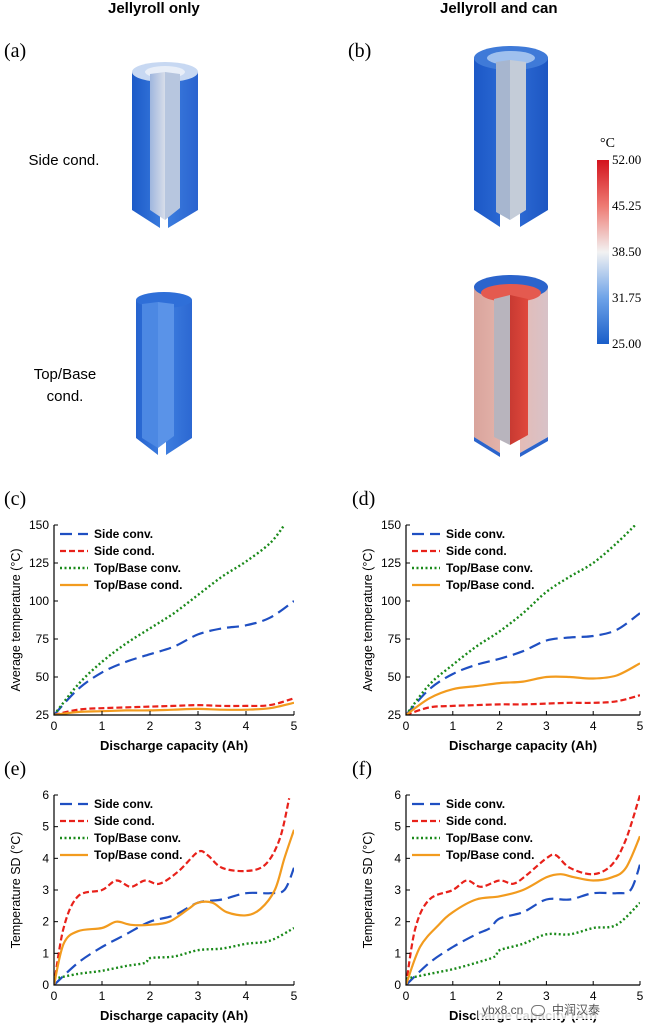 Image resolution: width=646 pixels, height=1025 pixels. Describe the element at coordinates (360, 51) in the screenshot. I see `panel-label-b: (b)` at that location.